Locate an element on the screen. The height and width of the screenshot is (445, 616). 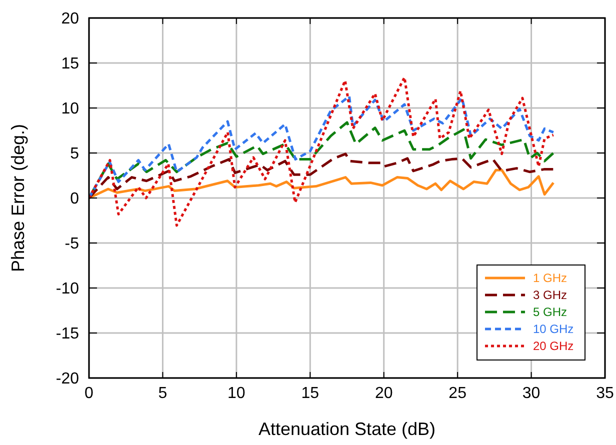
y-tick-label: 15 is located at coordinates (70, 64).